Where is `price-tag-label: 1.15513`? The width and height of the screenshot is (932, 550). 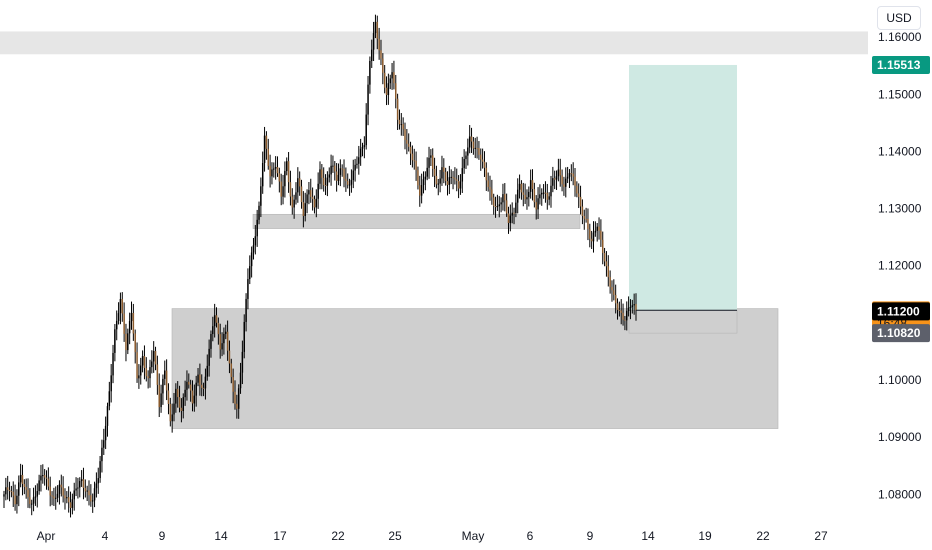
price-tag-label: 1.15513 is located at coordinates (899, 65).